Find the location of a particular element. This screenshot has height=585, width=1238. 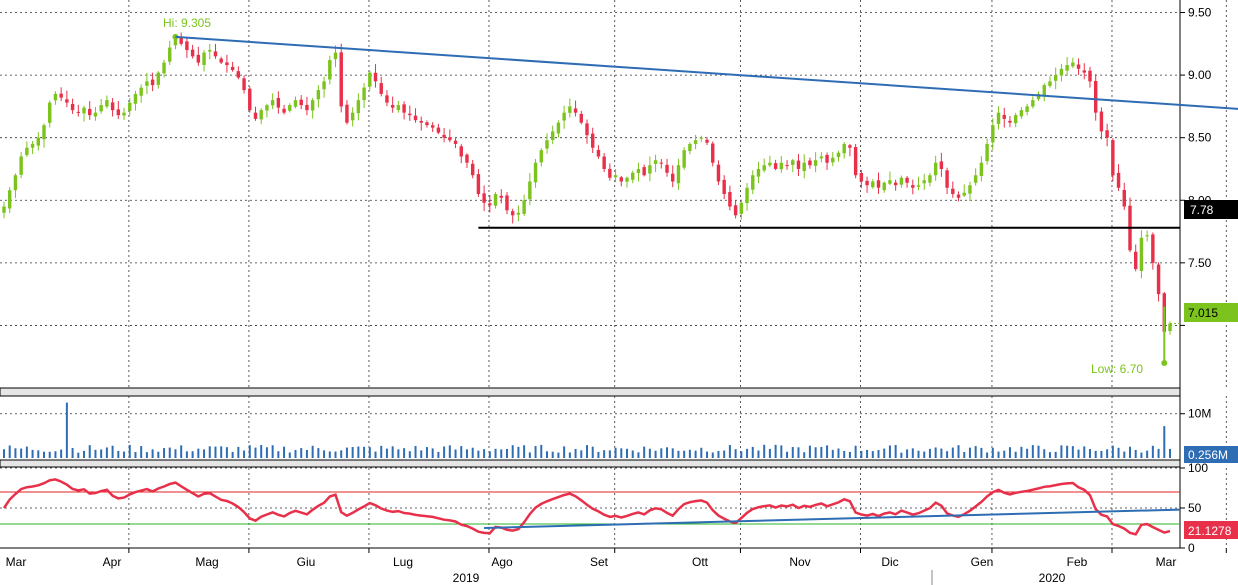

x-month-label: Gen is located at coordinates (982, 562).